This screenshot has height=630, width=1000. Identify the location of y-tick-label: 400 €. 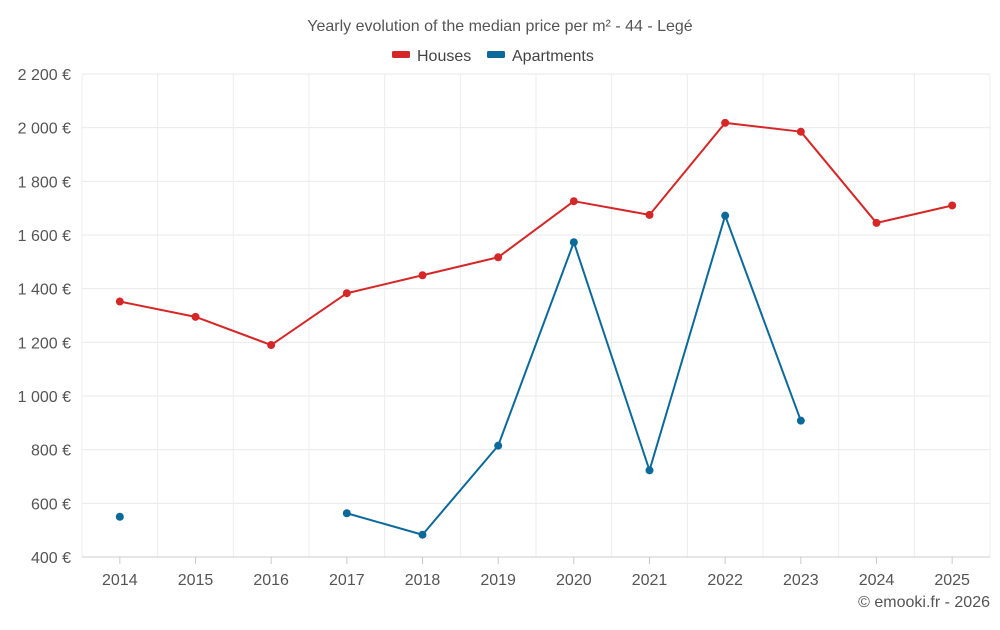
(51, 558).